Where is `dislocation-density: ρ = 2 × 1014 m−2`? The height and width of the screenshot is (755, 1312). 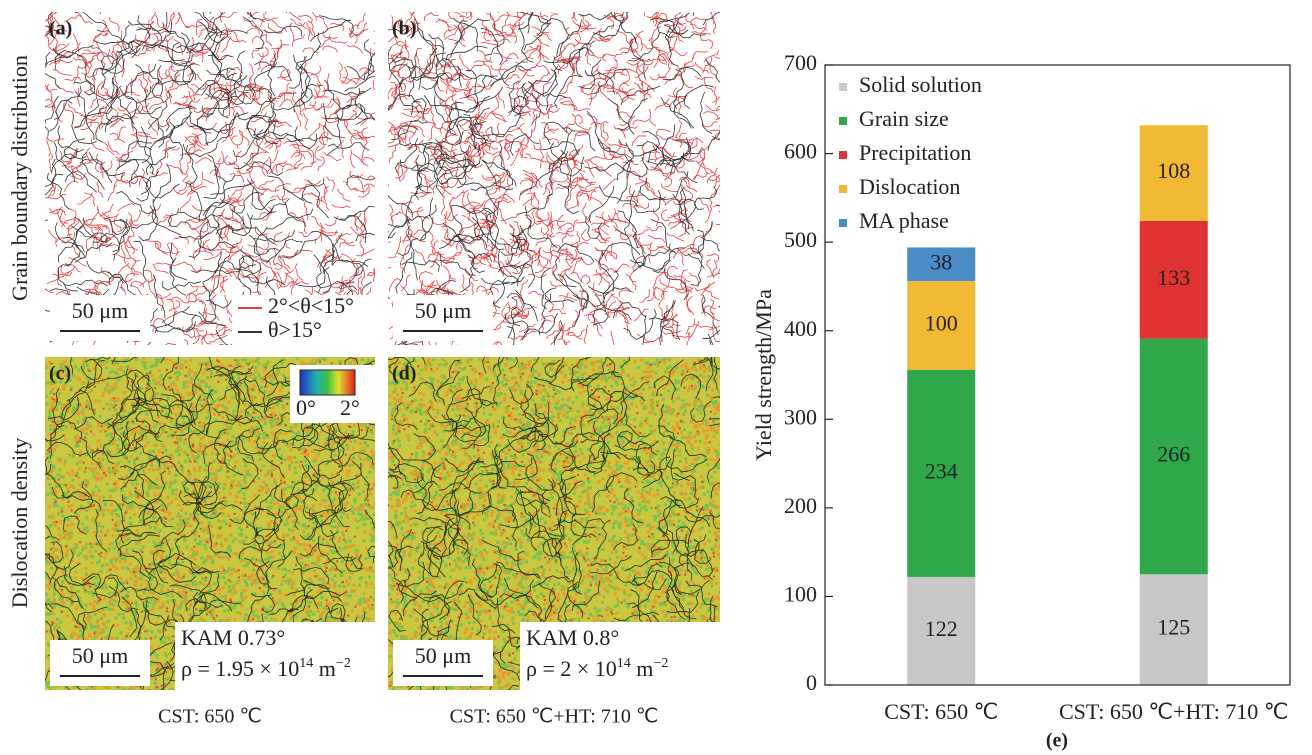 dislocation-density: ρ = 2 × 1014 m−2 is located at coordinates (597, 668).